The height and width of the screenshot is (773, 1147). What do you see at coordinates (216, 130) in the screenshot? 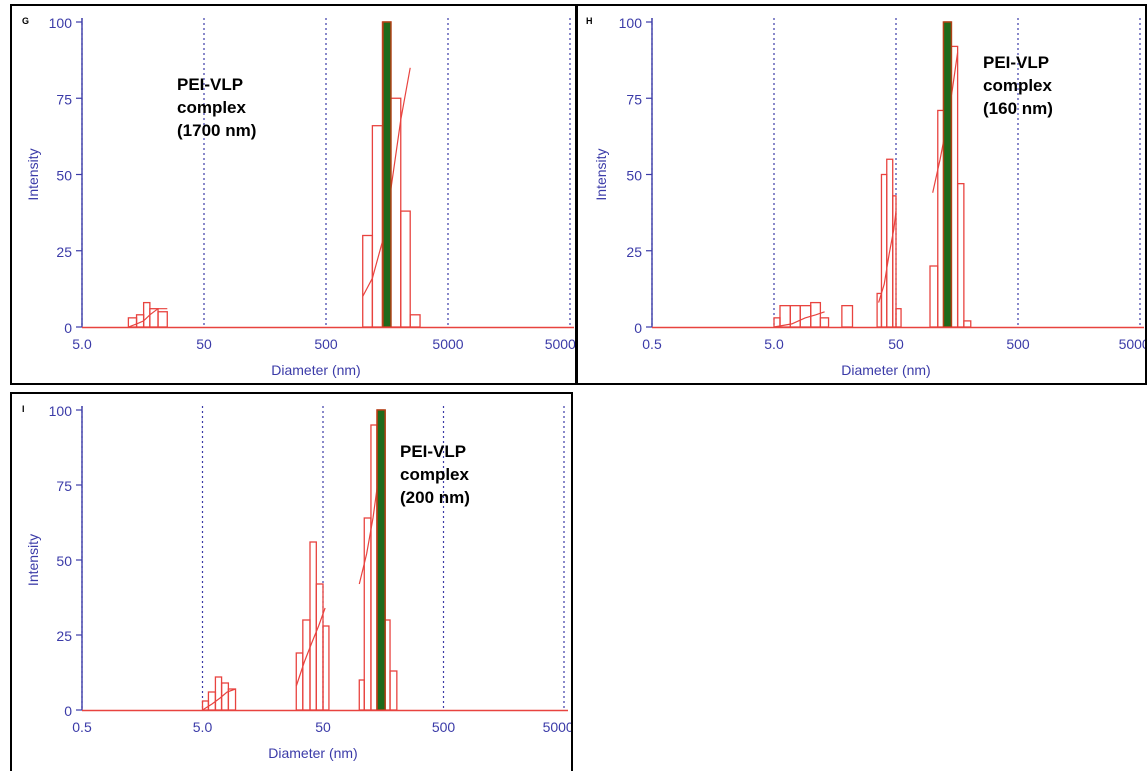
I see `peak-annotation-line: (1700 nm)` at bounding box center [216, 130].